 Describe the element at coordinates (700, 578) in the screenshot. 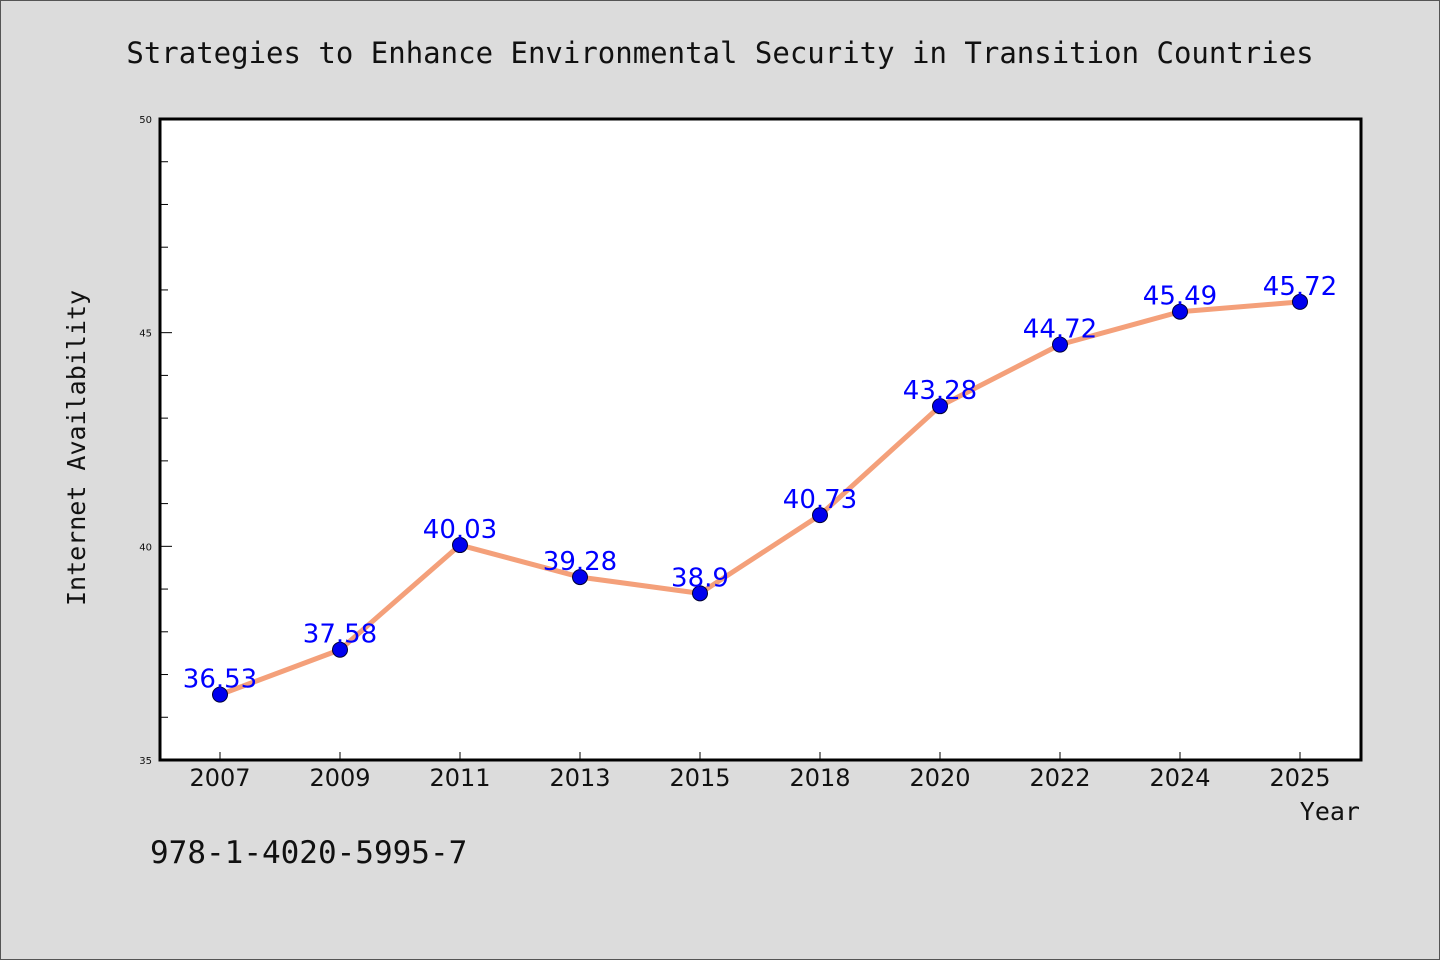

I see `data-point-label: 38.9` at that location.